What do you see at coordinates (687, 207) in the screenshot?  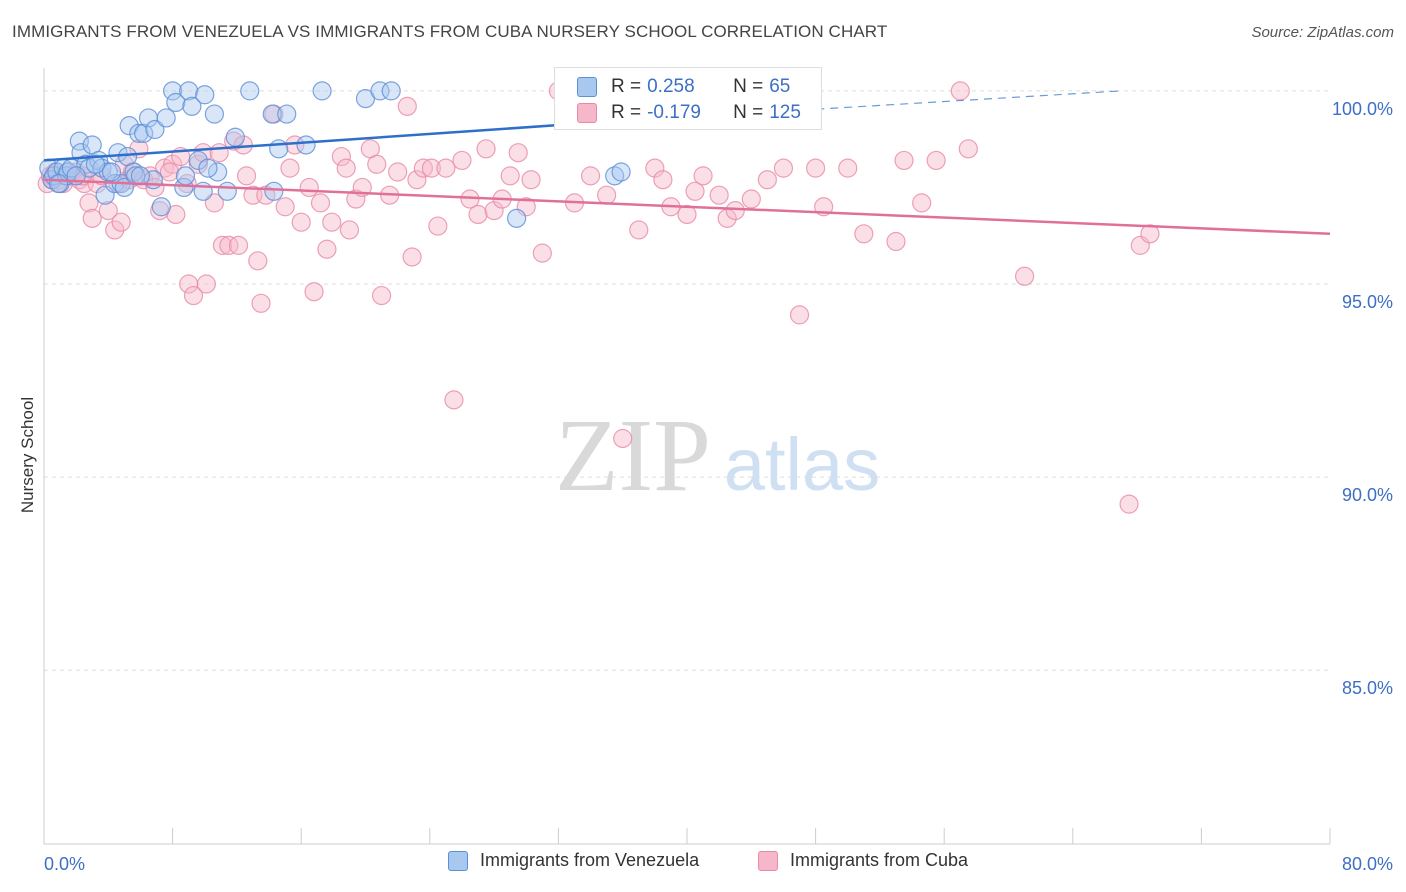 I see `cuba-trend-line` at bounding box center [687, 207].